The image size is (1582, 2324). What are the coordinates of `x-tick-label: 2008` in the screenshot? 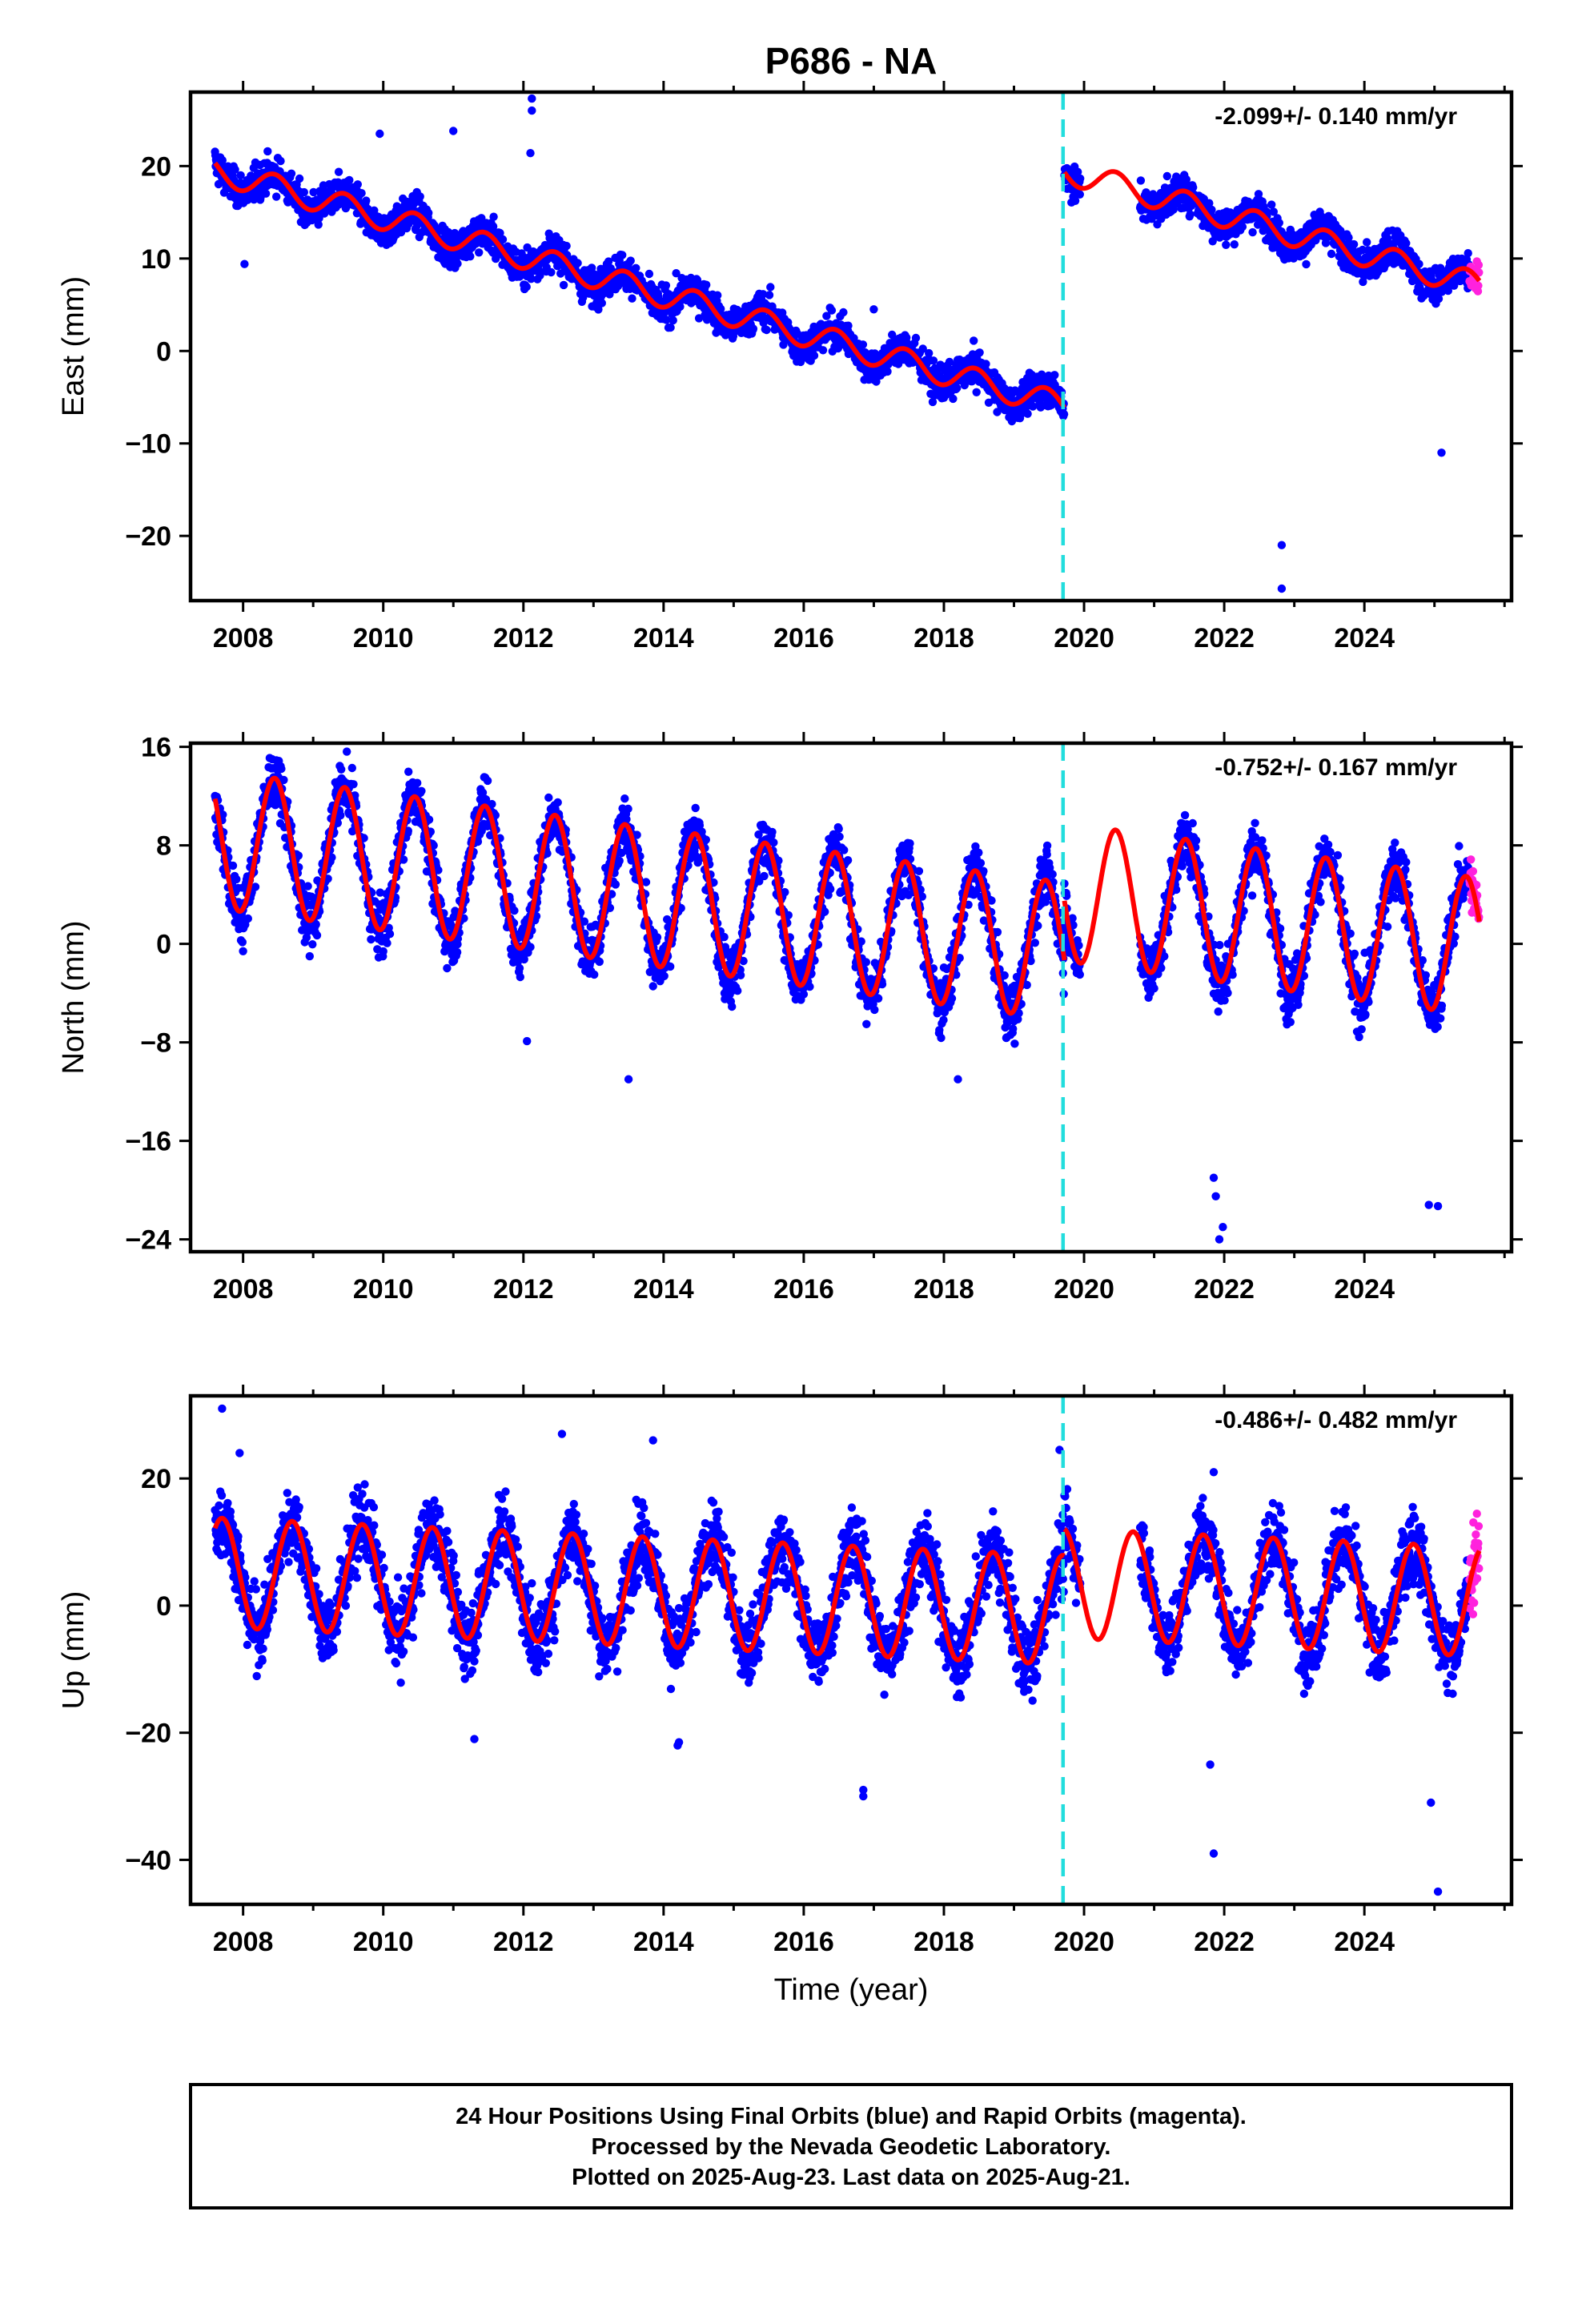 It's located at (243, 638).